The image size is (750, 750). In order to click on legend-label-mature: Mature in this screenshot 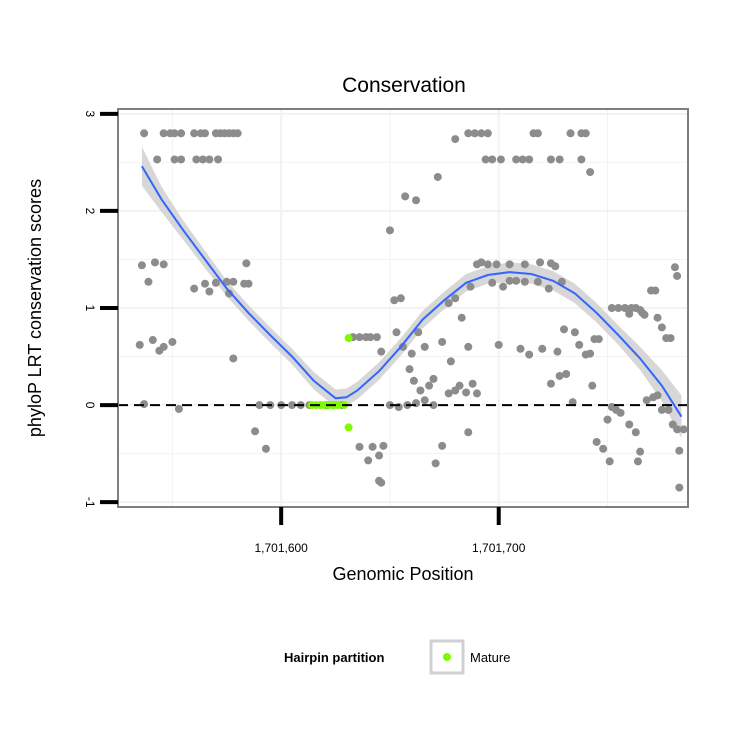, I will do `click(490, 657)`.